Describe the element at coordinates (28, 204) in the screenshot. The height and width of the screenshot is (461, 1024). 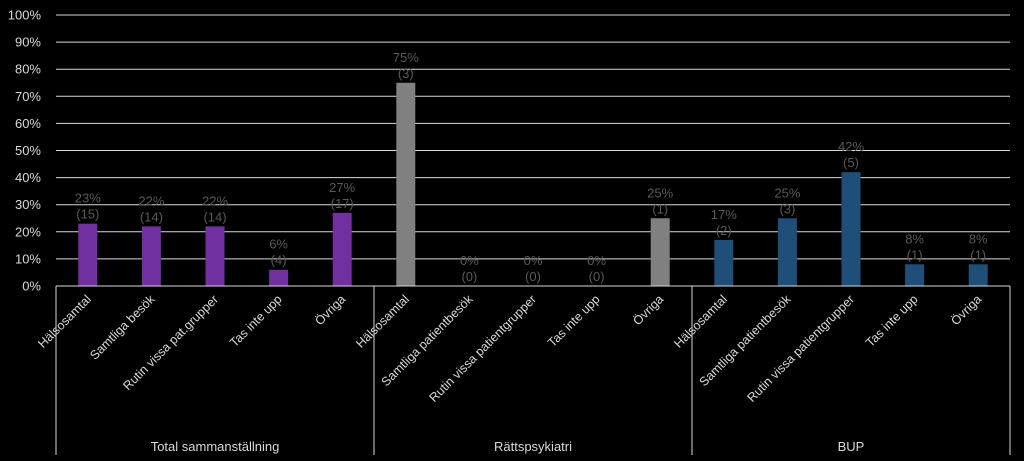
I see `y-tick-label: 30%` at that location.